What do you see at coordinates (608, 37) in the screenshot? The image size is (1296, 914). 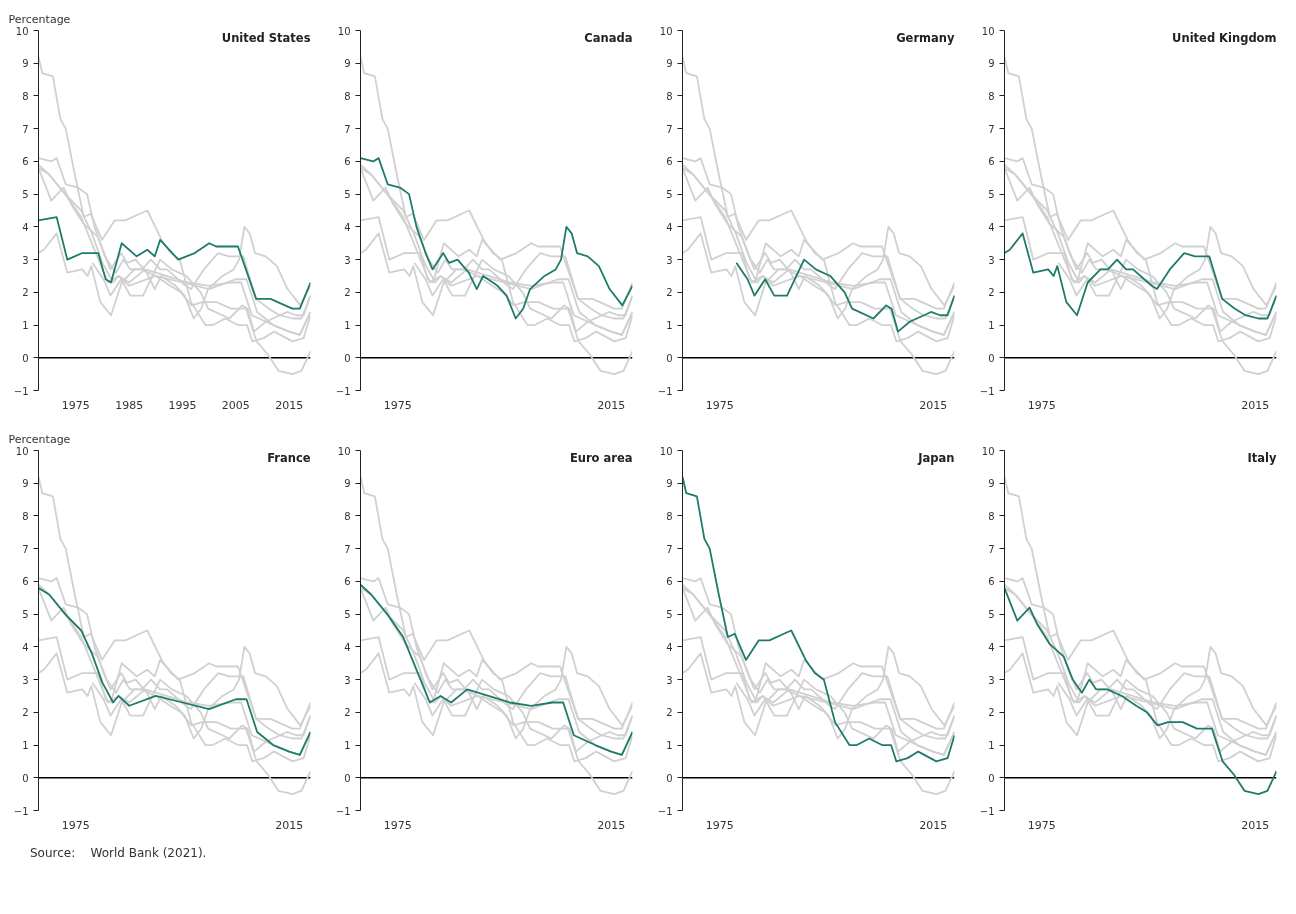 I see `chart-title: Canada` at bounding box center [608, 37].